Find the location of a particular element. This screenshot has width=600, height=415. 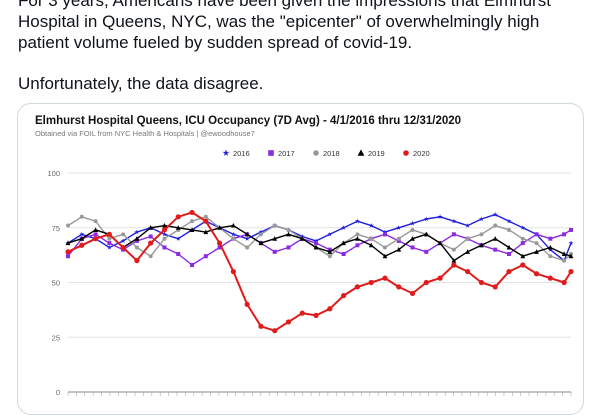

y-tick-label: 100 is located at coordinates (53, 173).